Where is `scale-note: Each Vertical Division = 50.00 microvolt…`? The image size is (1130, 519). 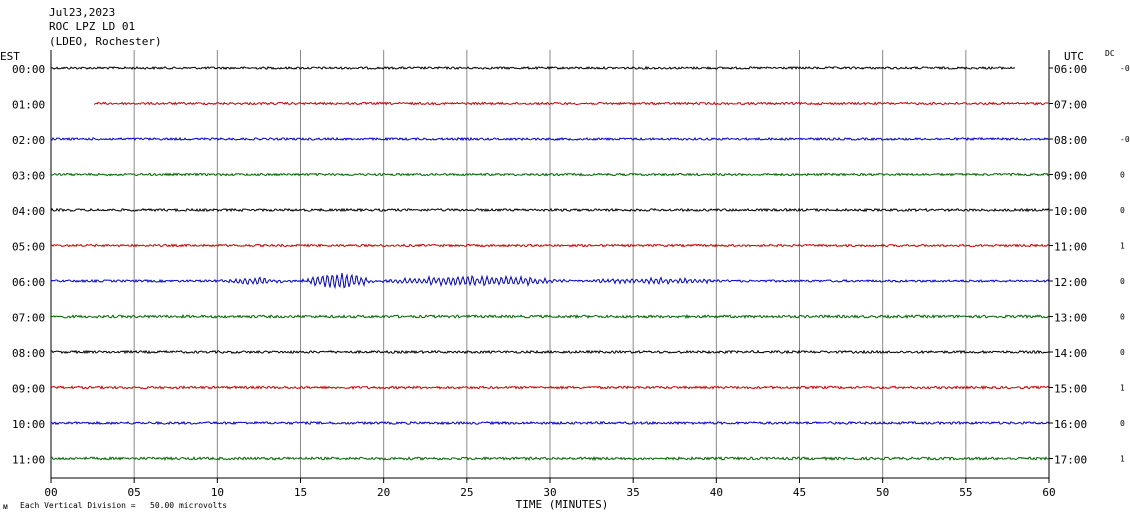
scale-note: Each Vertical Division = 50.00 microvolt… is located at coordinates (123, 505).